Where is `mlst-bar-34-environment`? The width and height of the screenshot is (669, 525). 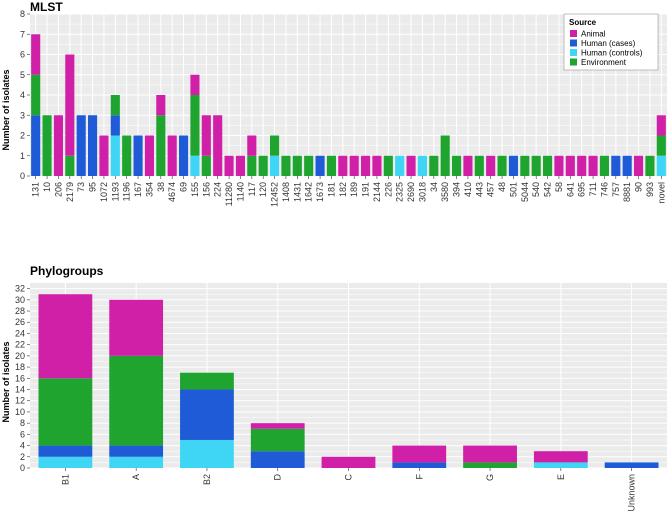
mlst-bar-34-environment is located at coordinates (434, 165).